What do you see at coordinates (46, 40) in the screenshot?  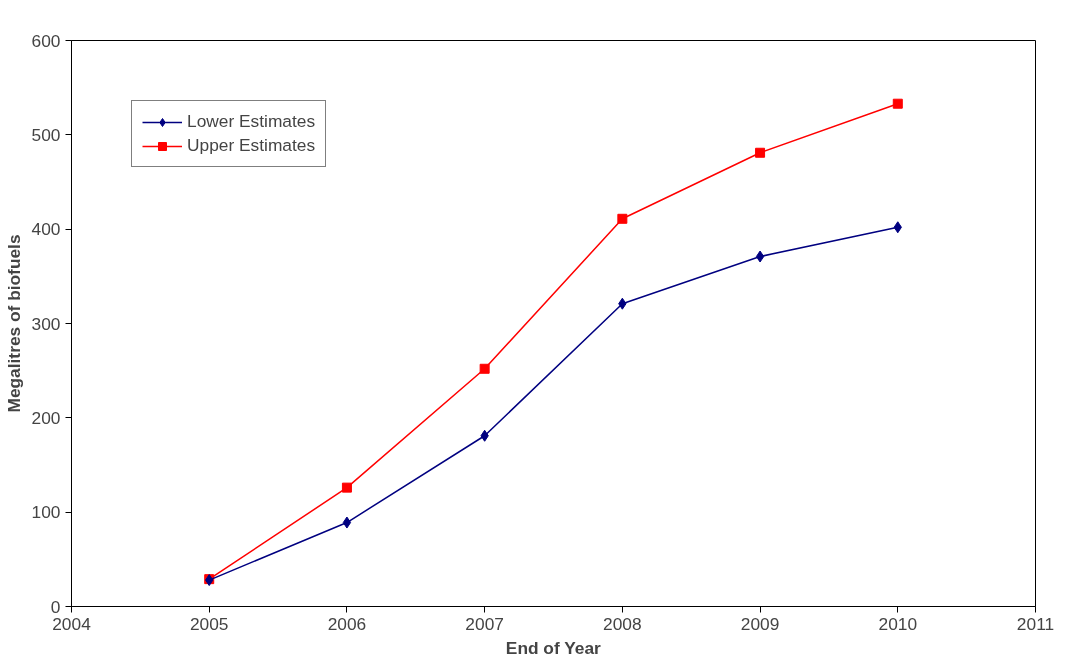 I see `y-tick-label: 600` at bounding box center [46, 40].